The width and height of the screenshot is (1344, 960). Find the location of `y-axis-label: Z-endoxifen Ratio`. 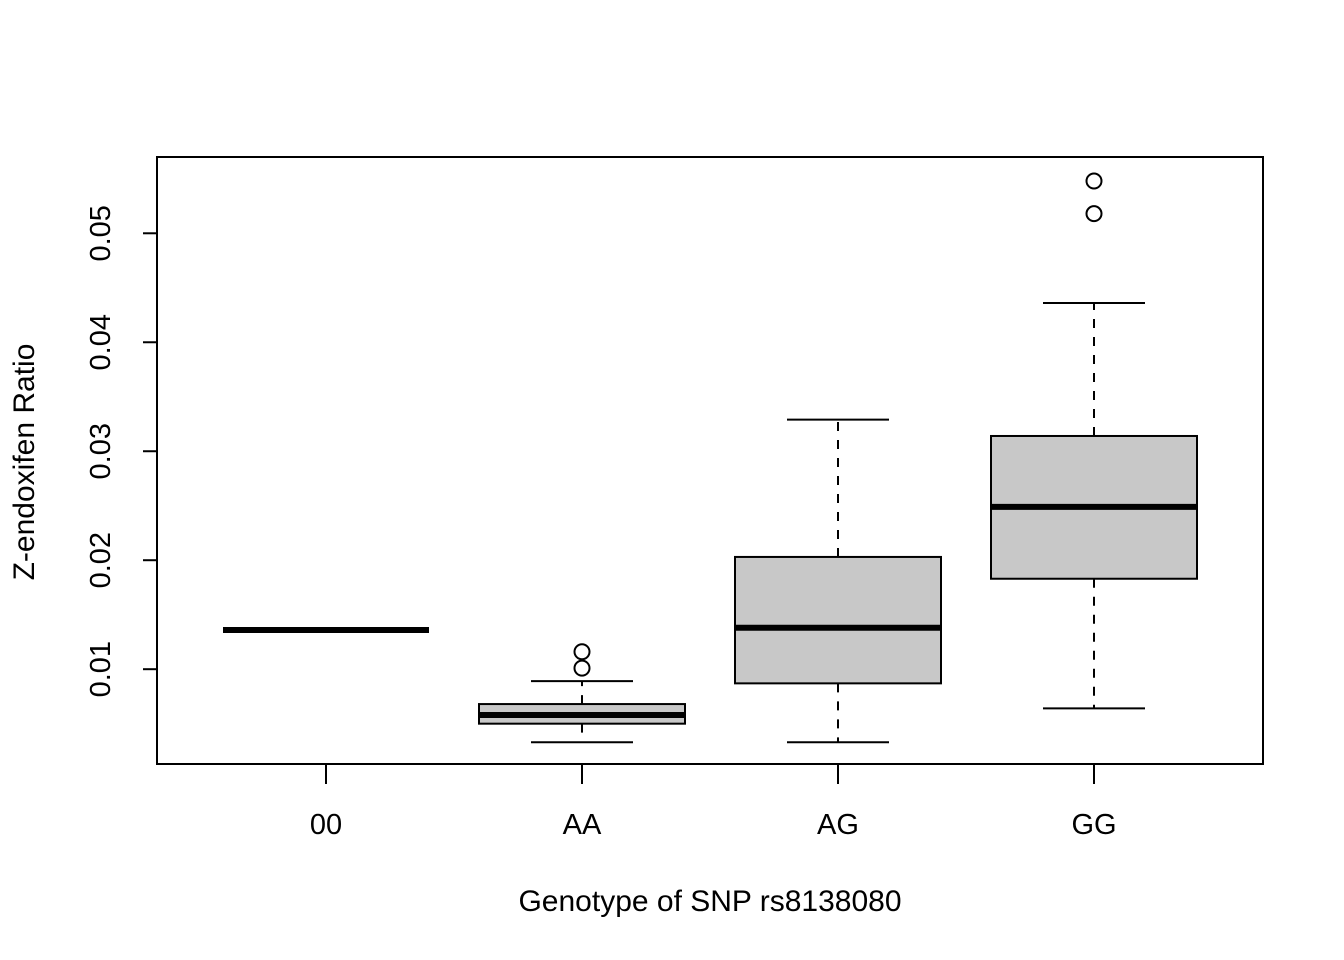

y-axis-label: Z-endoxifen Ratio is located at coordinates (24, 462).